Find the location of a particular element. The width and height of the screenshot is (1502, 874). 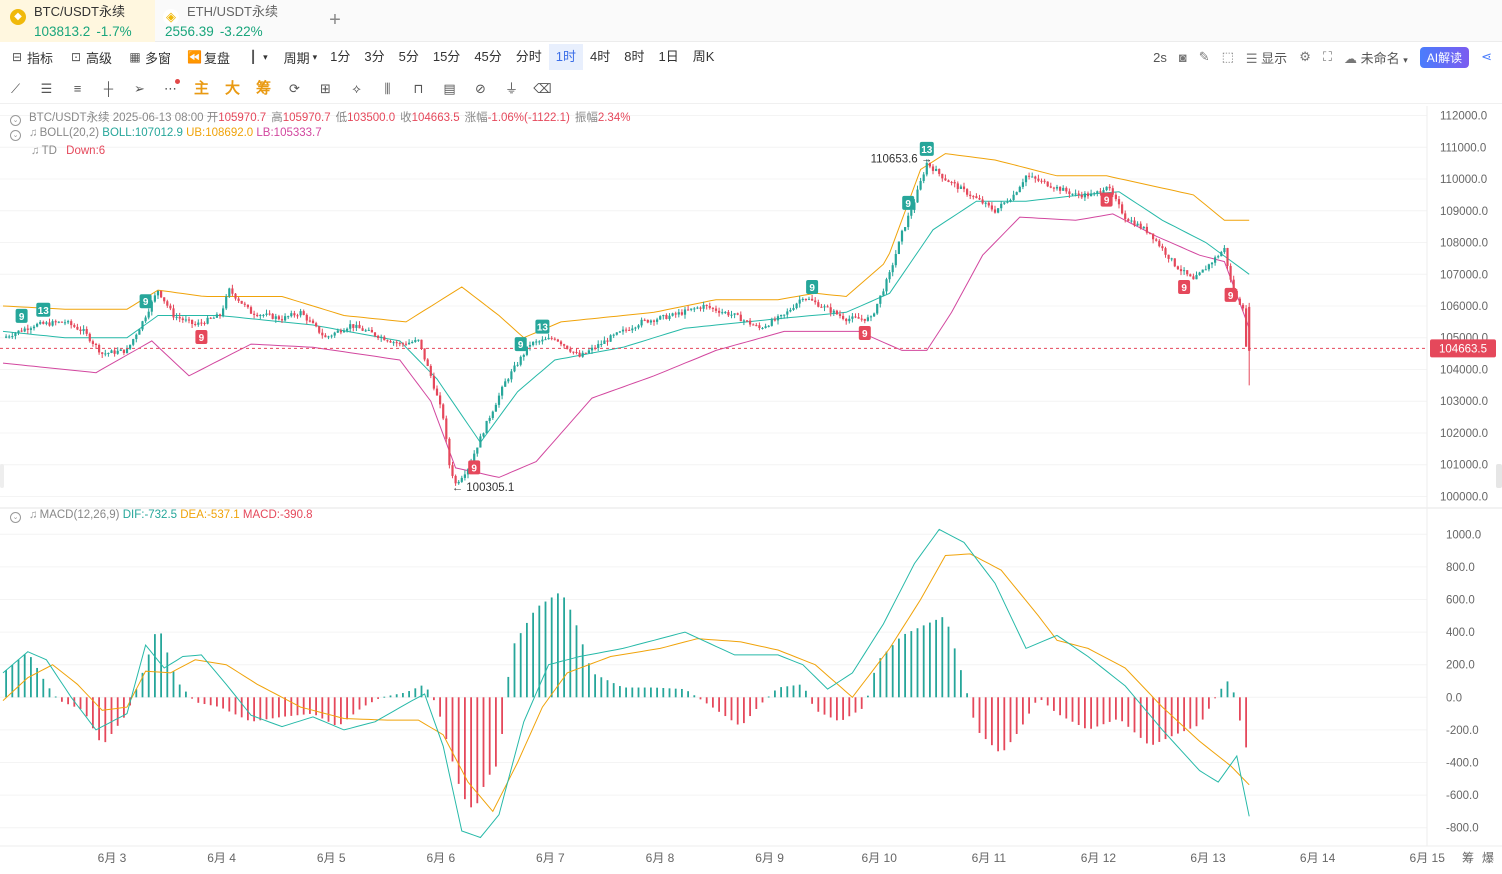

y-tick-label: -400.0 is located at coordinates (1462, 764).